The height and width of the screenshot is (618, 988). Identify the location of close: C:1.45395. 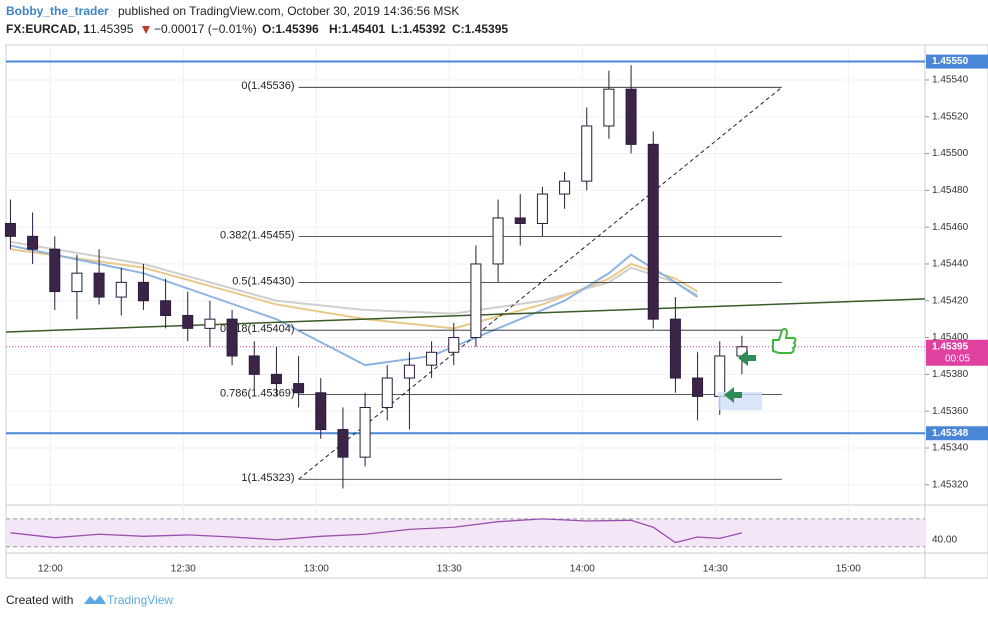
(480, 29).